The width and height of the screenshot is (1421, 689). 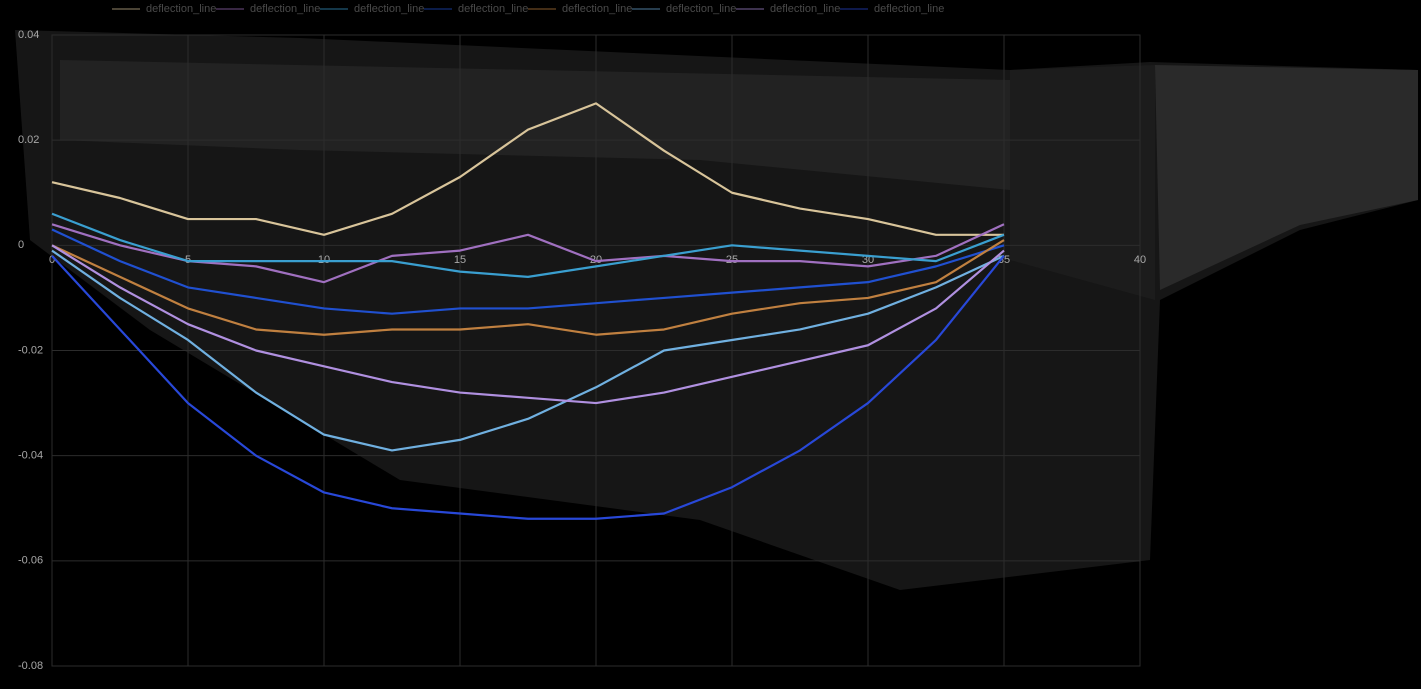 I want to click on y-tick-label: -0.08, so click(x=30, y=666).